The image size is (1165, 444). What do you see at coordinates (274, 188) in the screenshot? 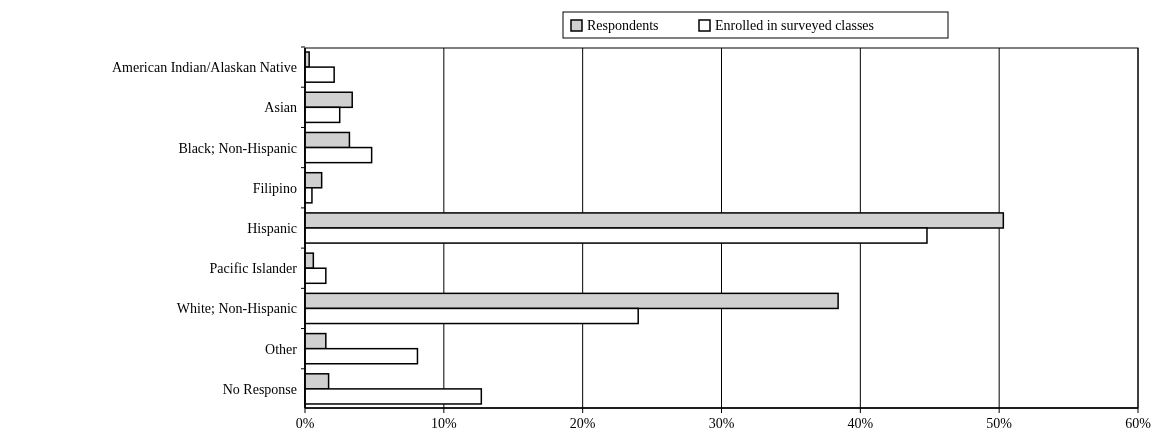
I see `y-tick-label: Filipino` at bounding box center [274, 188].